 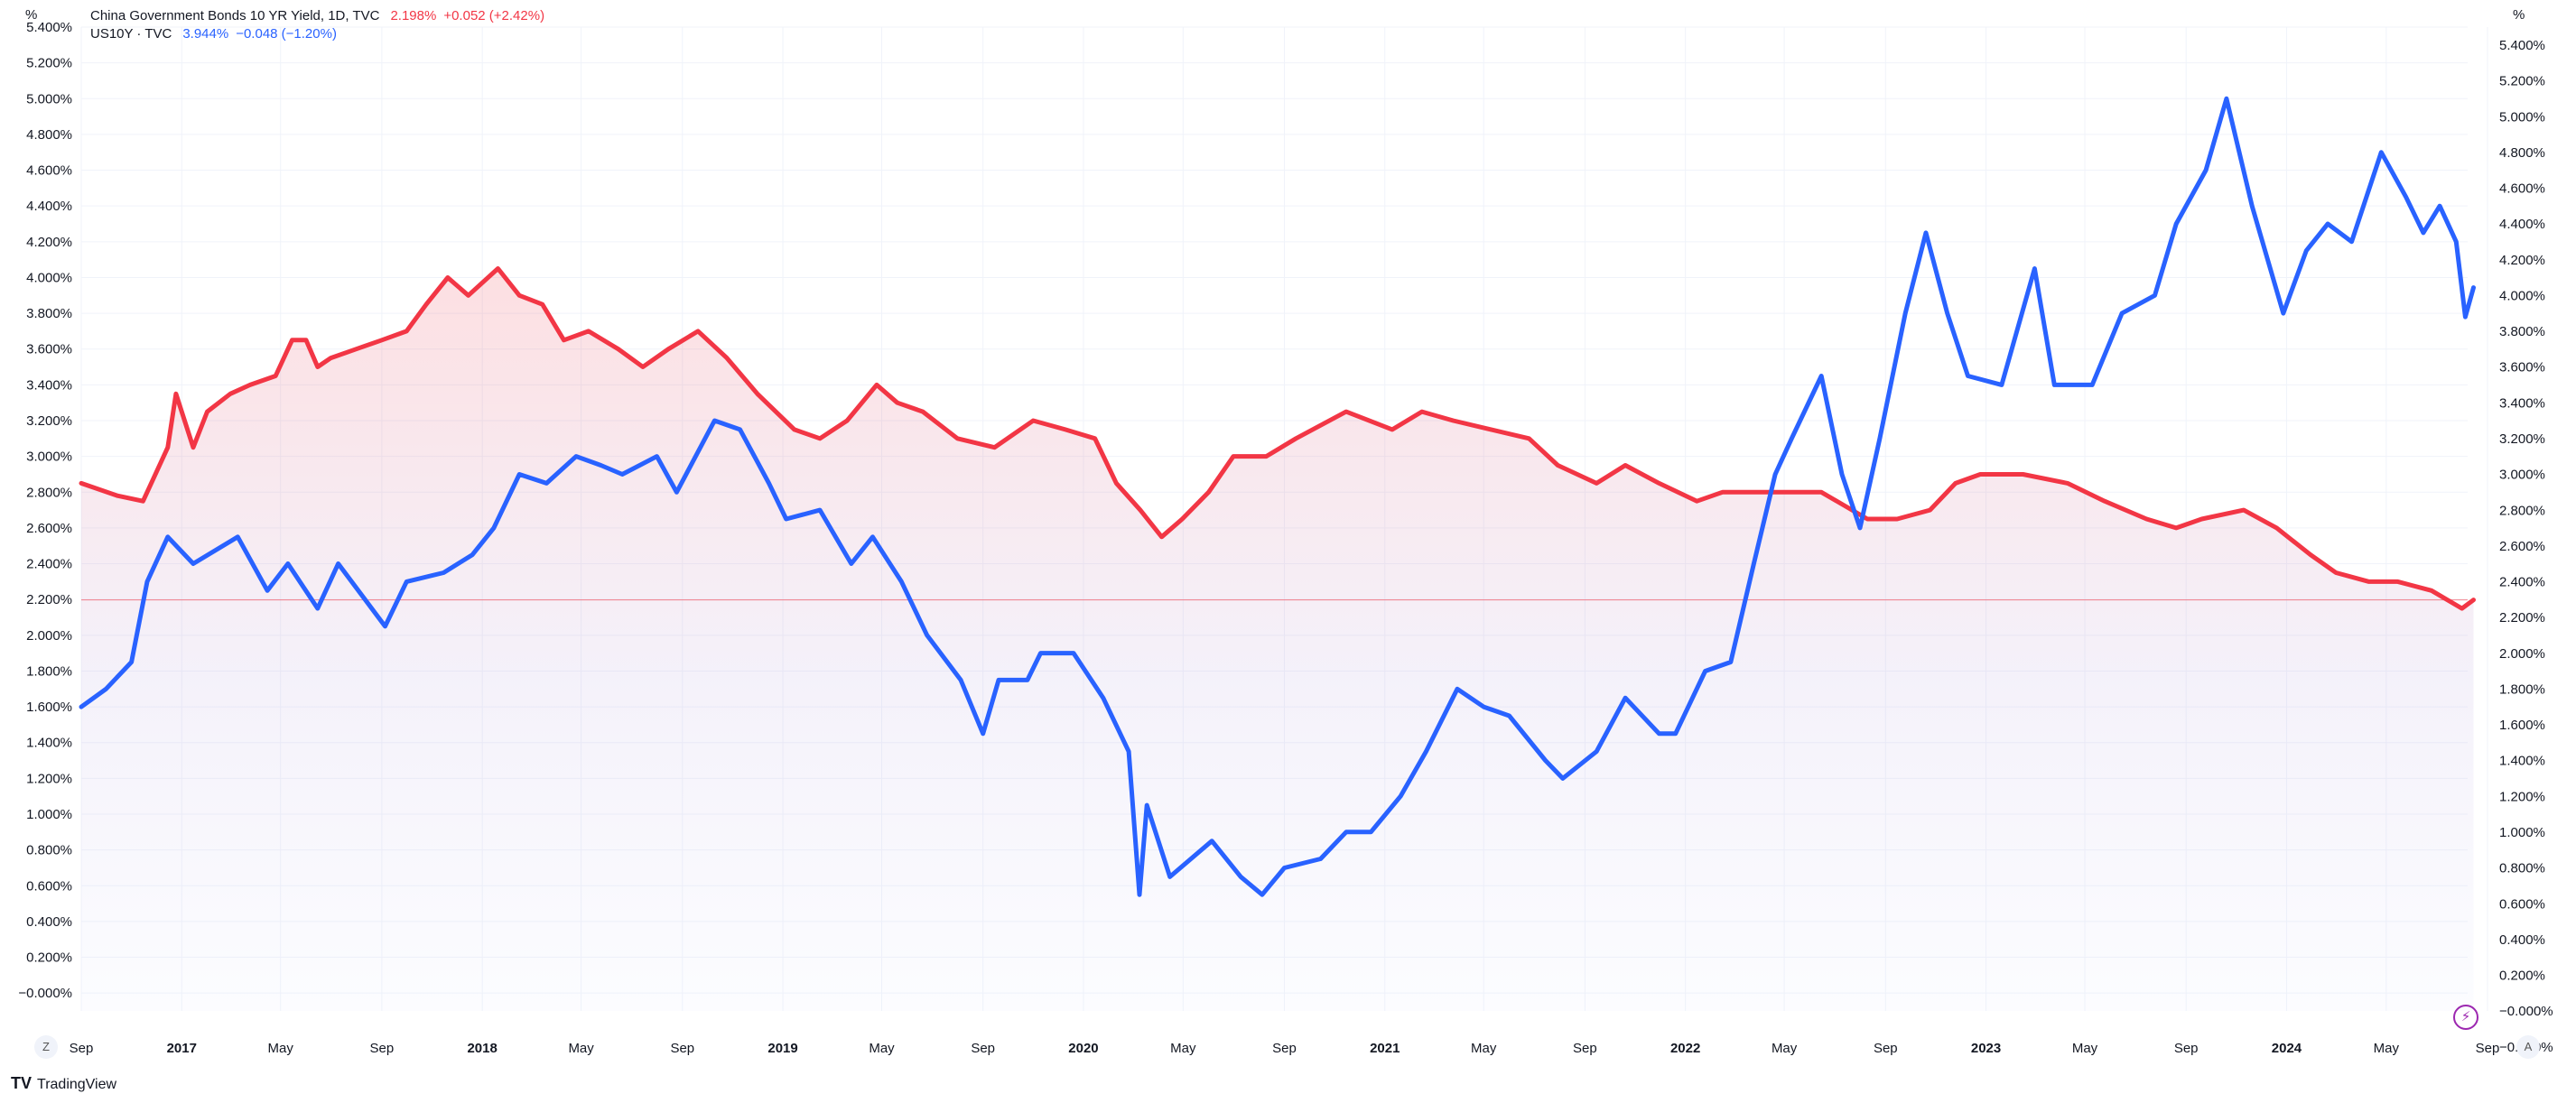 What do you see at coordinates (49, 814) in the screenshot?
I see `y-tick-label-left: 1.000%` at bounding box center [49, 814].